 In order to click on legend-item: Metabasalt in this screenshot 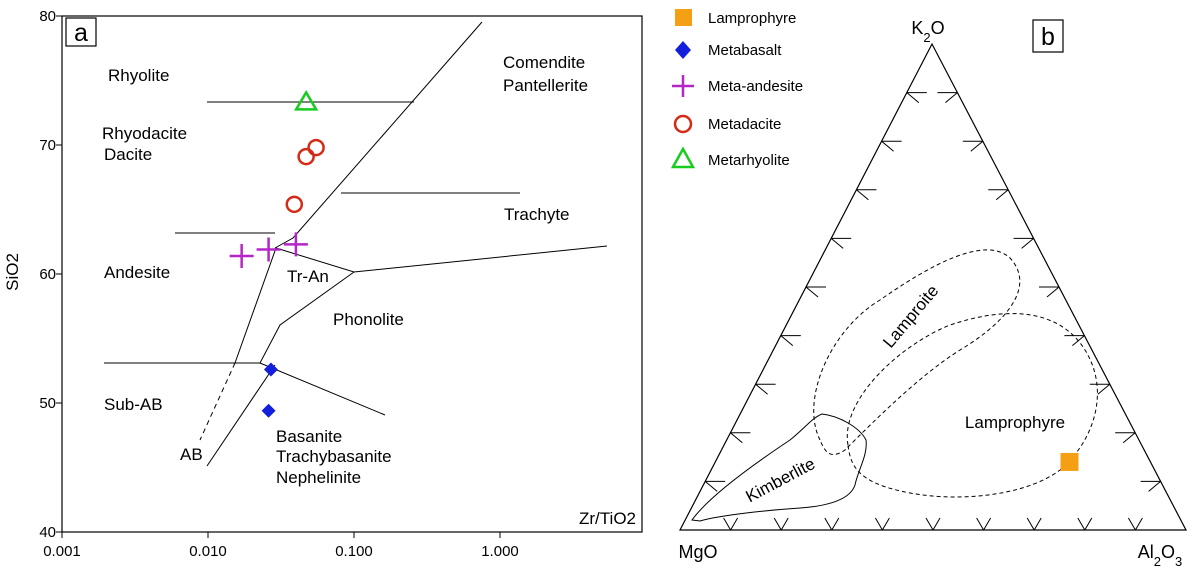, I will do `click(728, 50)`.